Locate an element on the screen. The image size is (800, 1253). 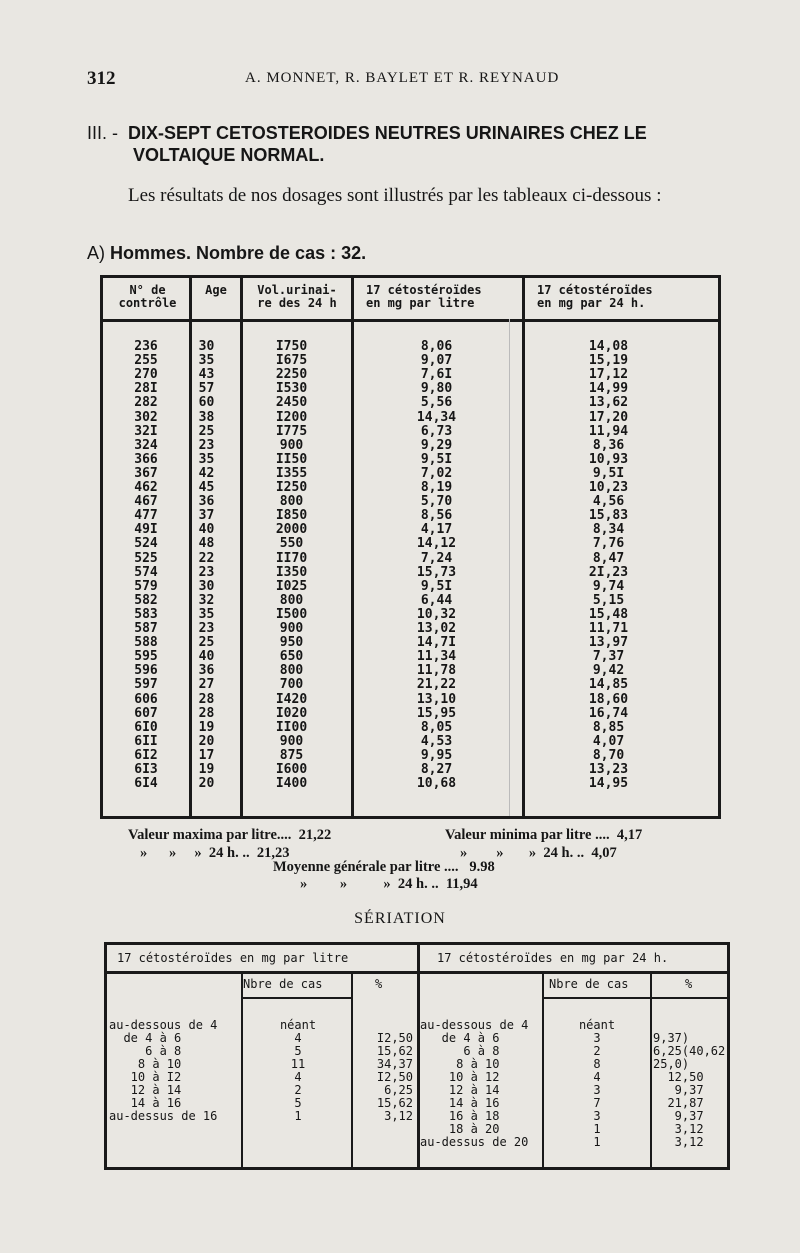
control-number-cell: 282 is located at coordinates (146, 403).